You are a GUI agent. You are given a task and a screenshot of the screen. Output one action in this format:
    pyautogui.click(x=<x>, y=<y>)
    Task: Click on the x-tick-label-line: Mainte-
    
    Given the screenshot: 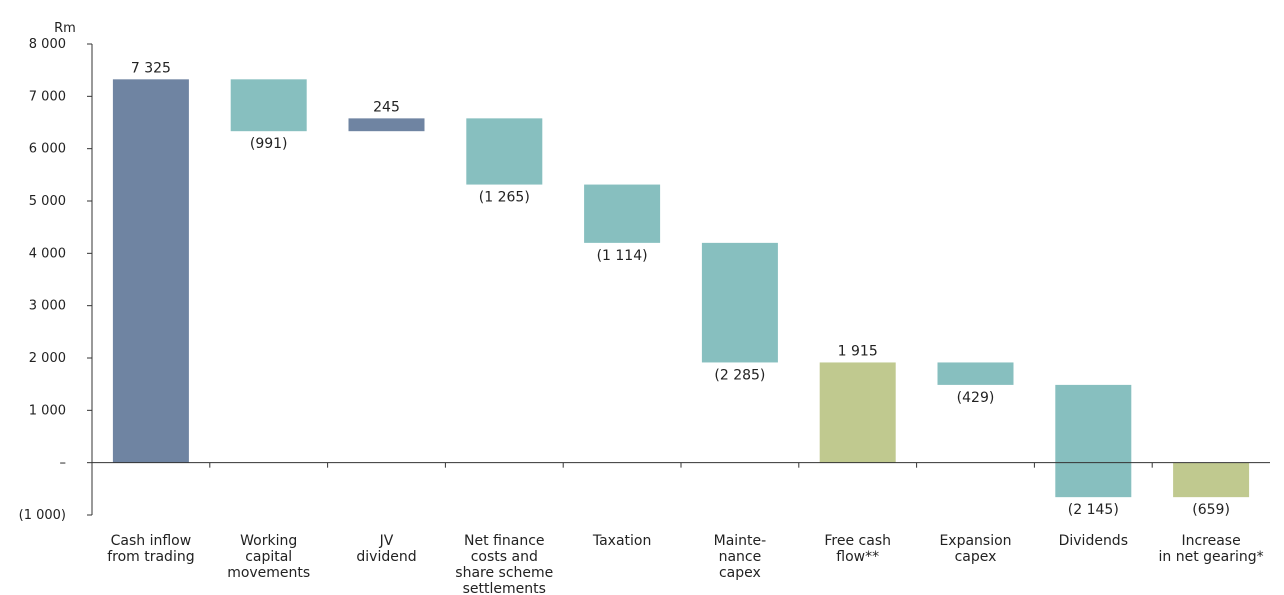 What is the action you would take?
    pyautogui.click(x=740, y=541)
    